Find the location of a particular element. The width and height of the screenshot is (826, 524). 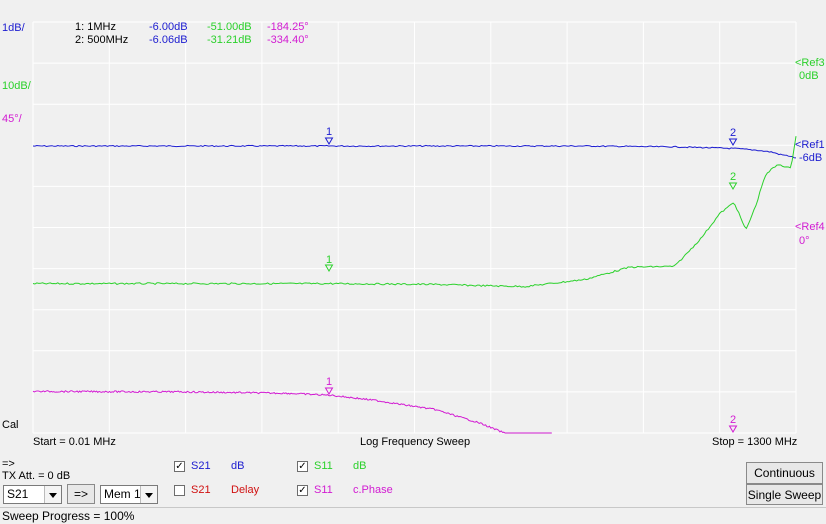

cal-indicator: Cal is located at coordinates (10, 425).